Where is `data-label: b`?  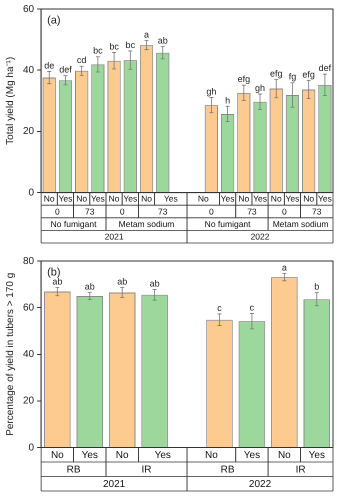 data-label: b is located at coordinates (317, 287).